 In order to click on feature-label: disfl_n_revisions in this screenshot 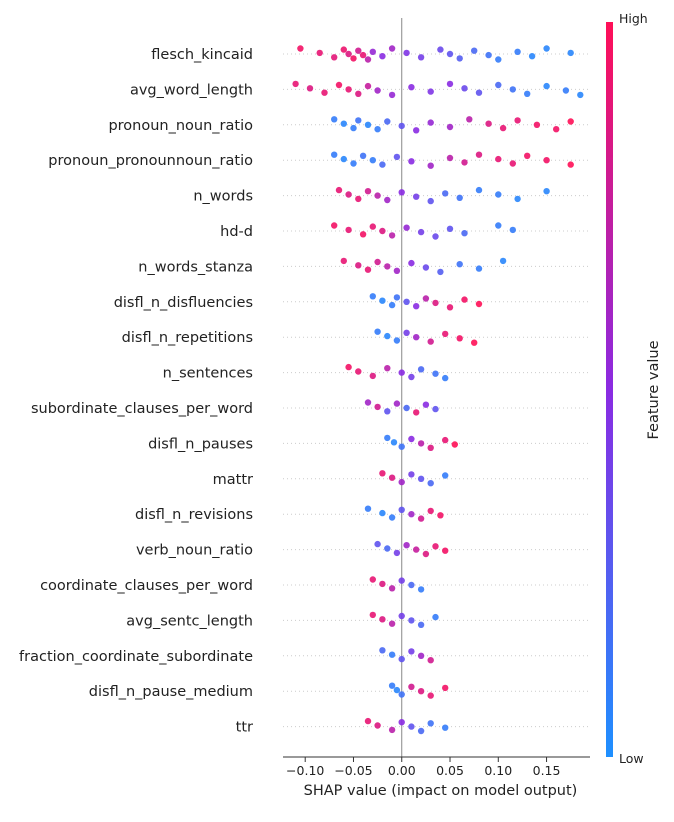, I will do `click(194, 515)`.